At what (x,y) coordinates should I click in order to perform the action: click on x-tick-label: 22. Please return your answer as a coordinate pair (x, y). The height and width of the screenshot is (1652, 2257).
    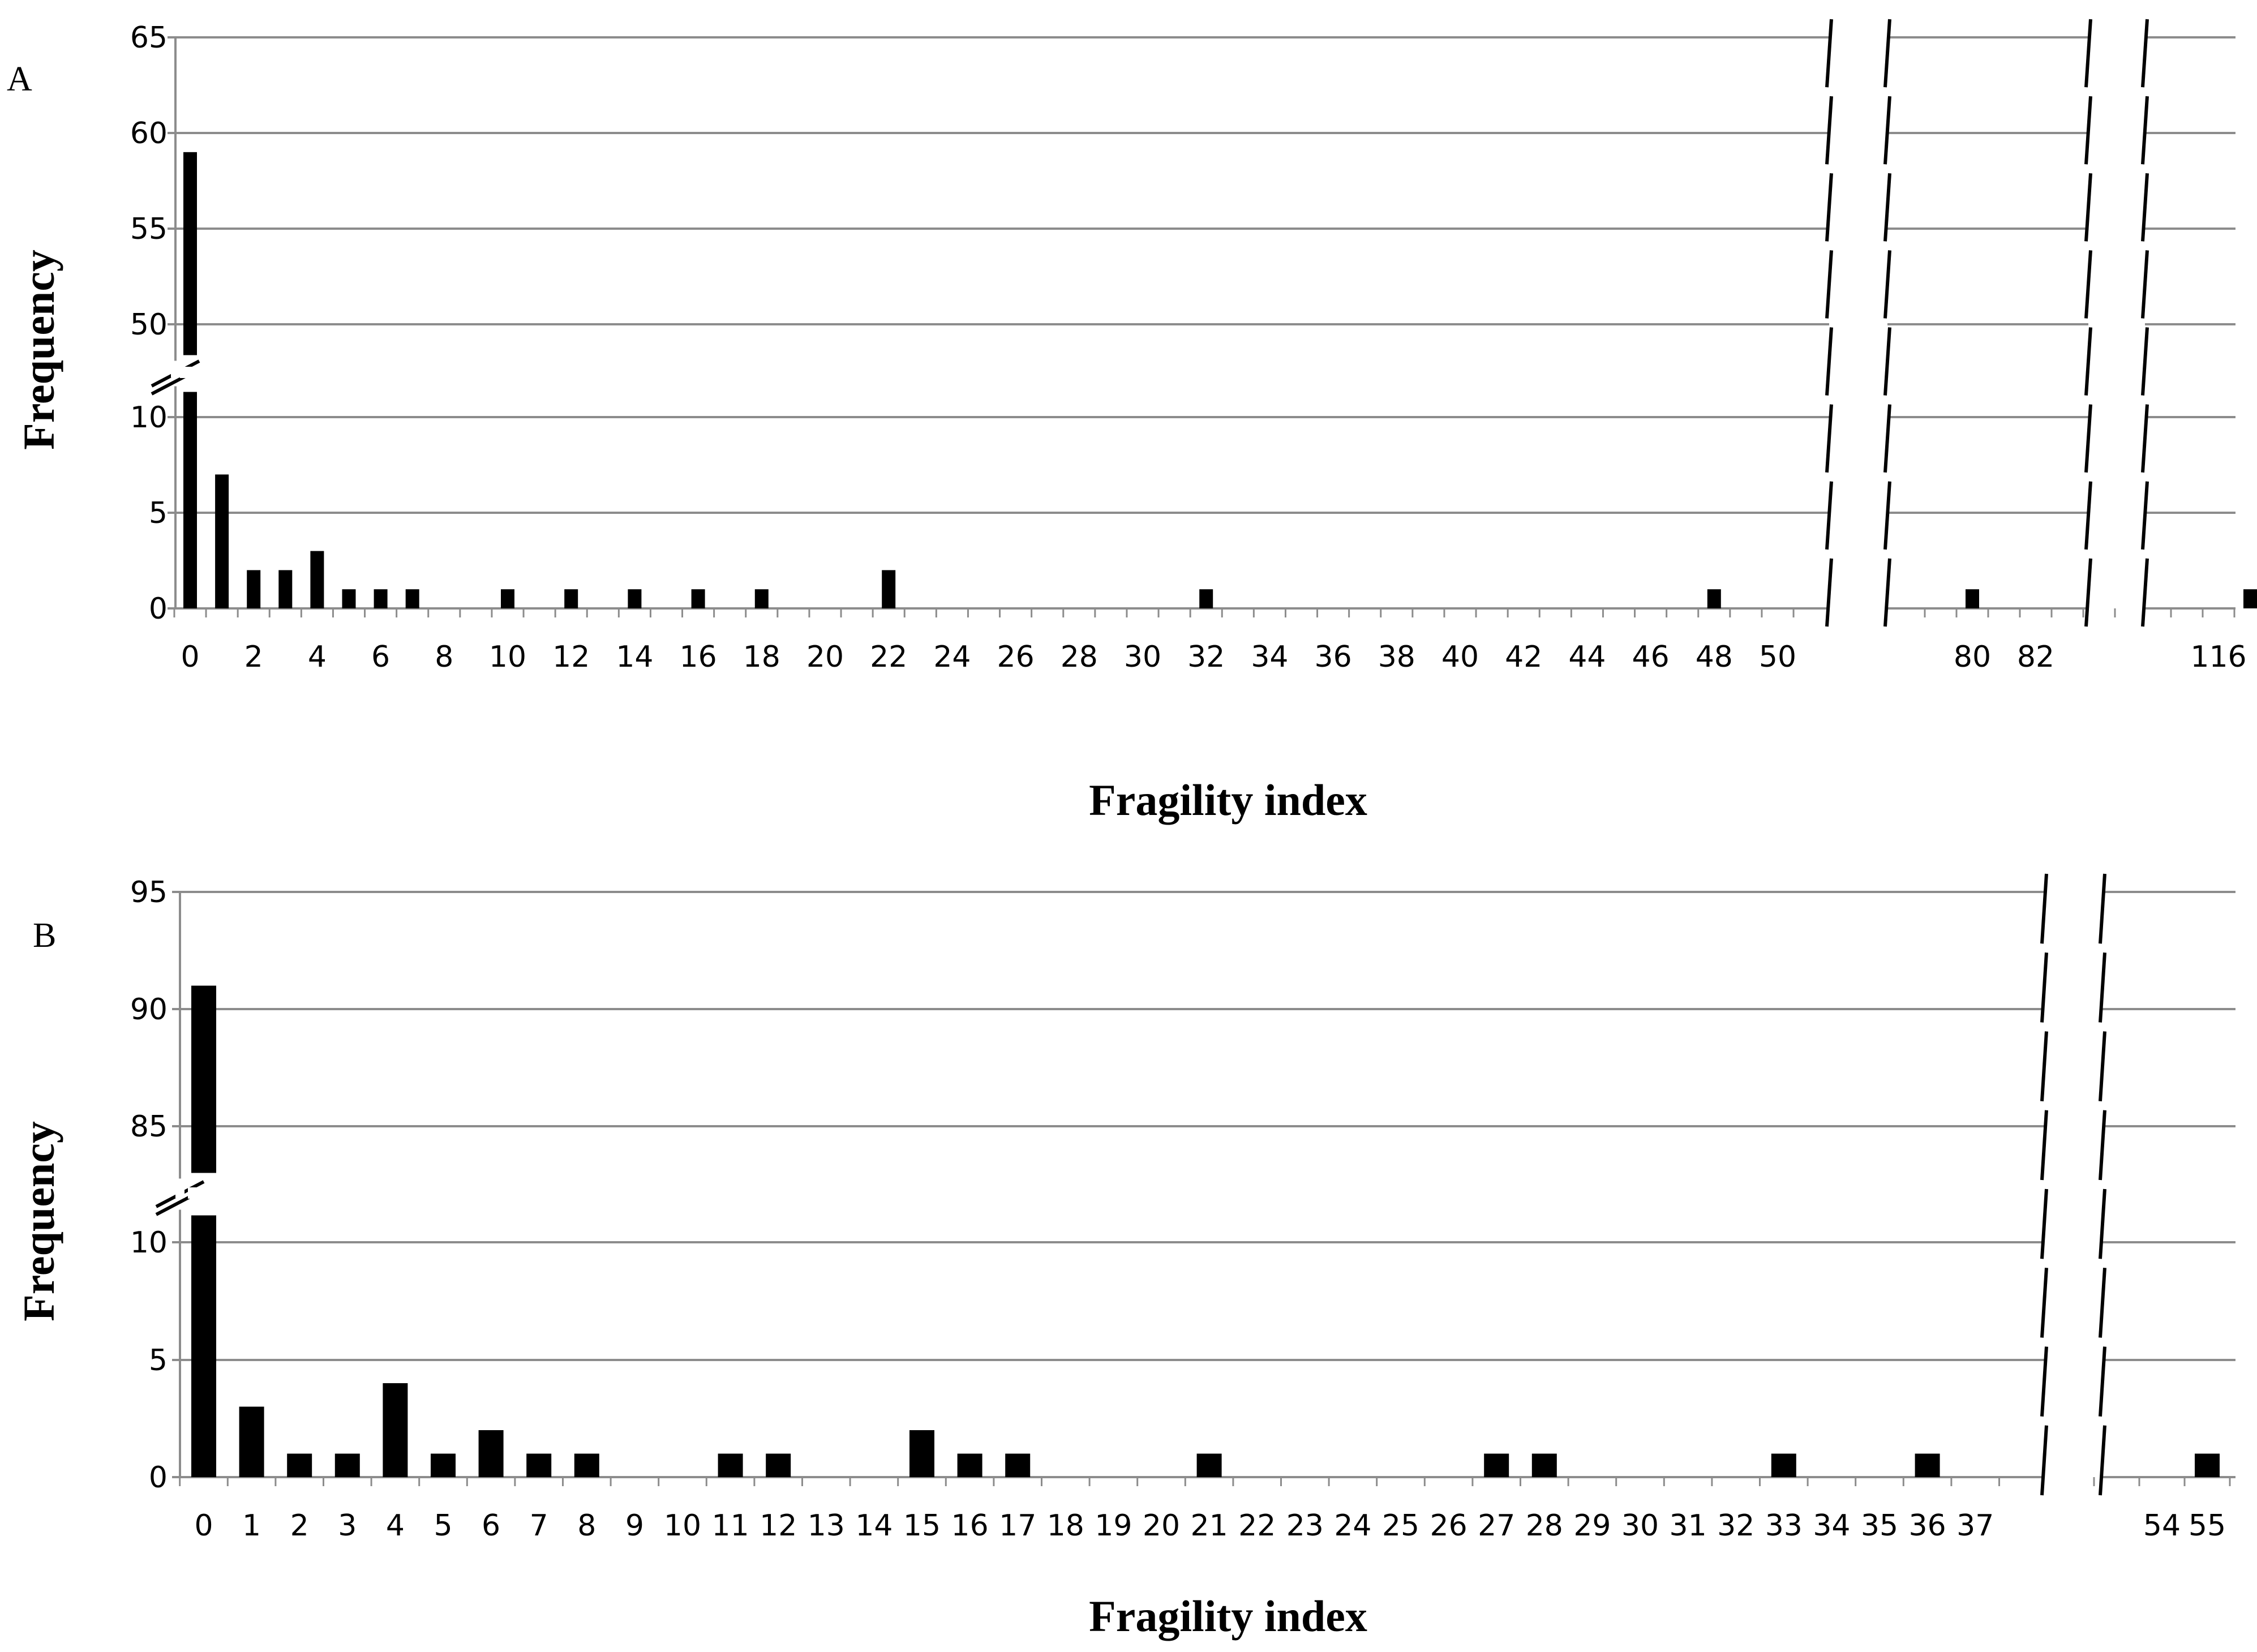
    Looking at the image, I should click on (1257, 1526).